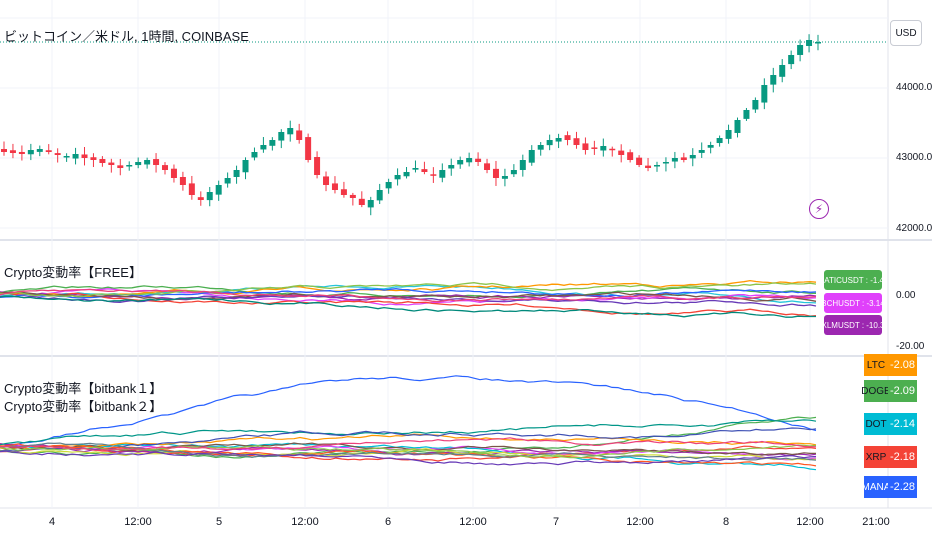 Image resolution: width=932 pixels, height=550 pixels. Describe the element at coordinates (902, 457) in the screenshot. I see `badge-xrp-value: -2.18` at that location.